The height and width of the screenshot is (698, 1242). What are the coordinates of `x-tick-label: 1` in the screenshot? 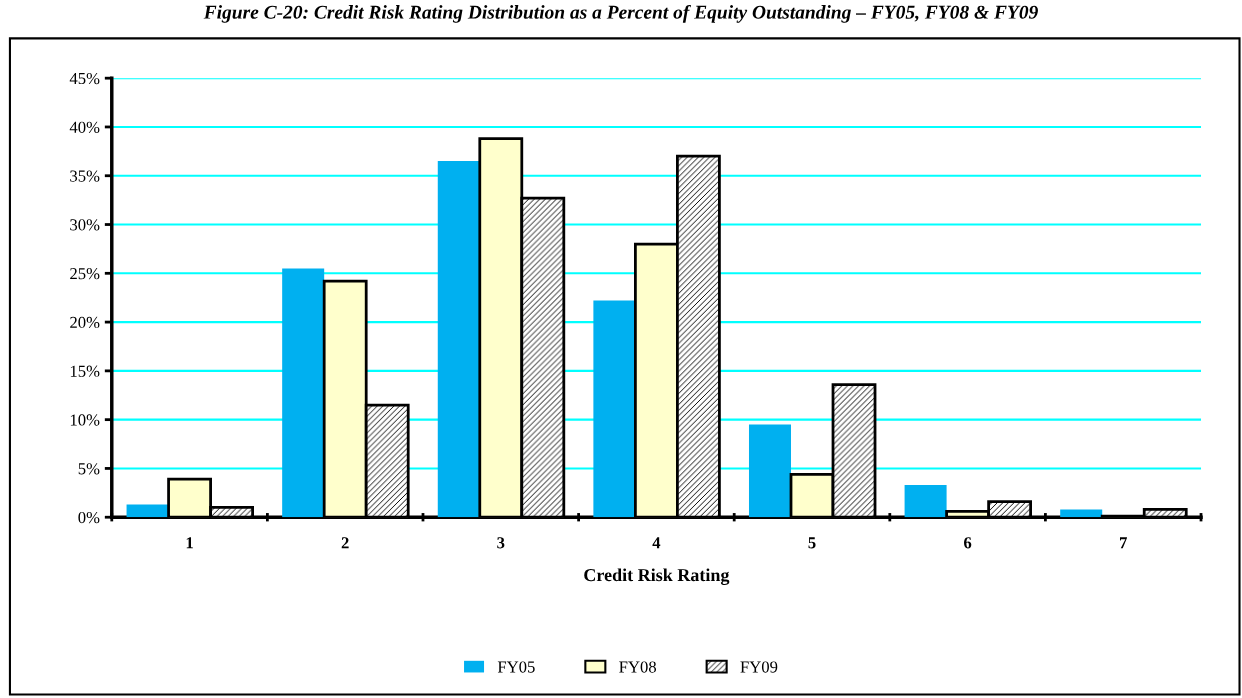 It's located at (189, 543).